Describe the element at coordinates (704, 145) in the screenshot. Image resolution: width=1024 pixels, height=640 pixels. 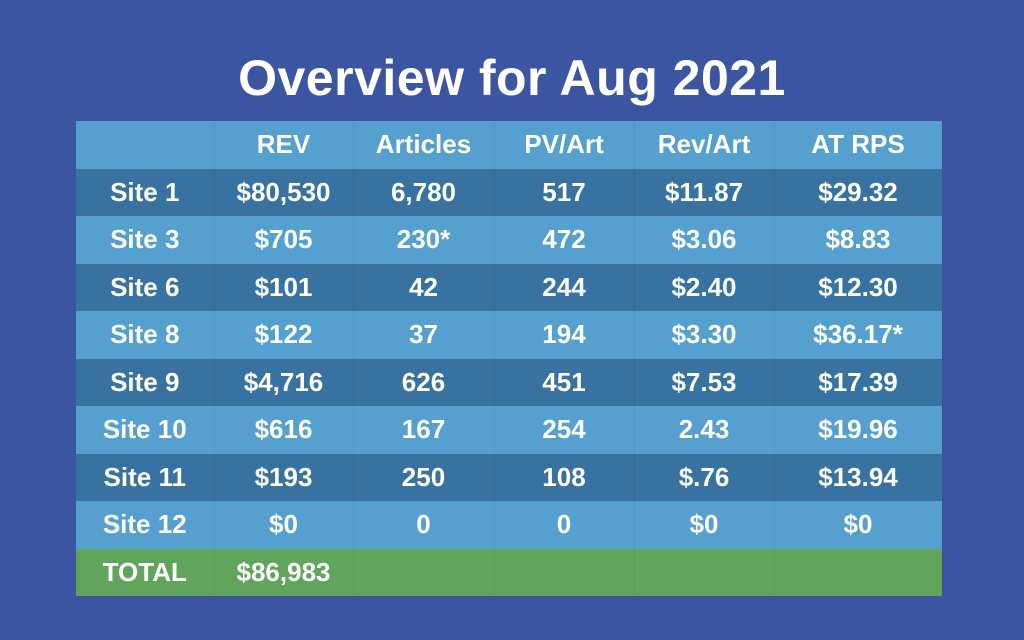
I see `column-header-rev-per-art: Rev/Art` at that location.